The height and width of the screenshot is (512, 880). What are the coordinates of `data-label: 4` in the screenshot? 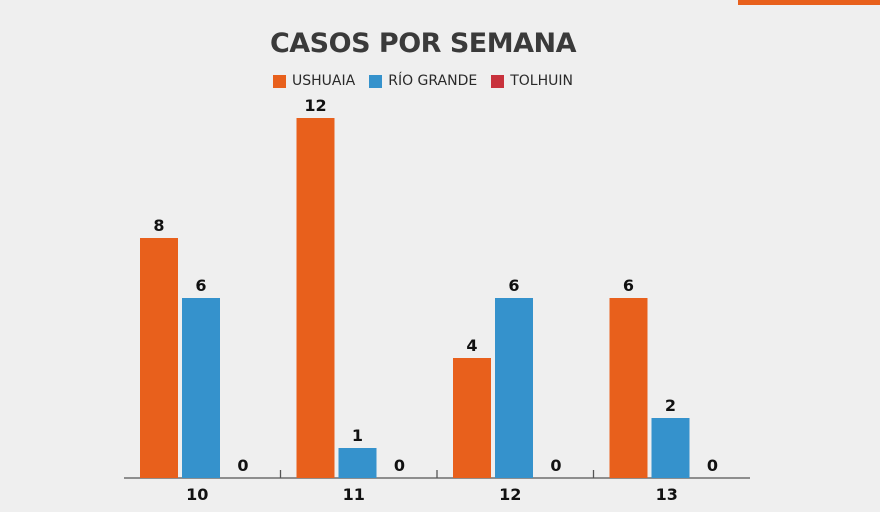 It's located at (471, 345).